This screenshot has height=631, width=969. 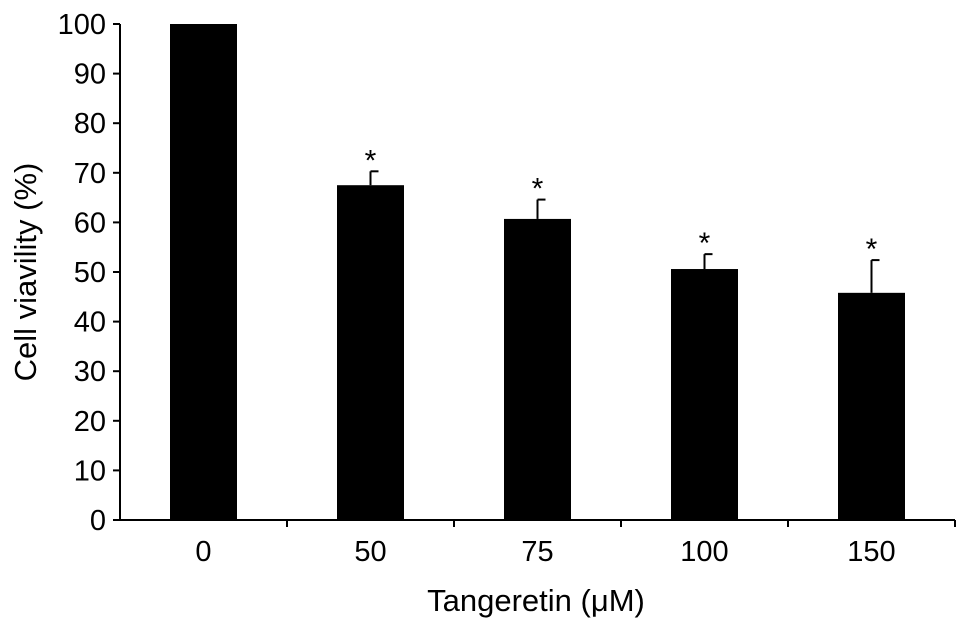 What do you see at coordinates (90, 323) in the screenshot?
I see `y-tick-label-40: 40` at bounding box center [90, 323].